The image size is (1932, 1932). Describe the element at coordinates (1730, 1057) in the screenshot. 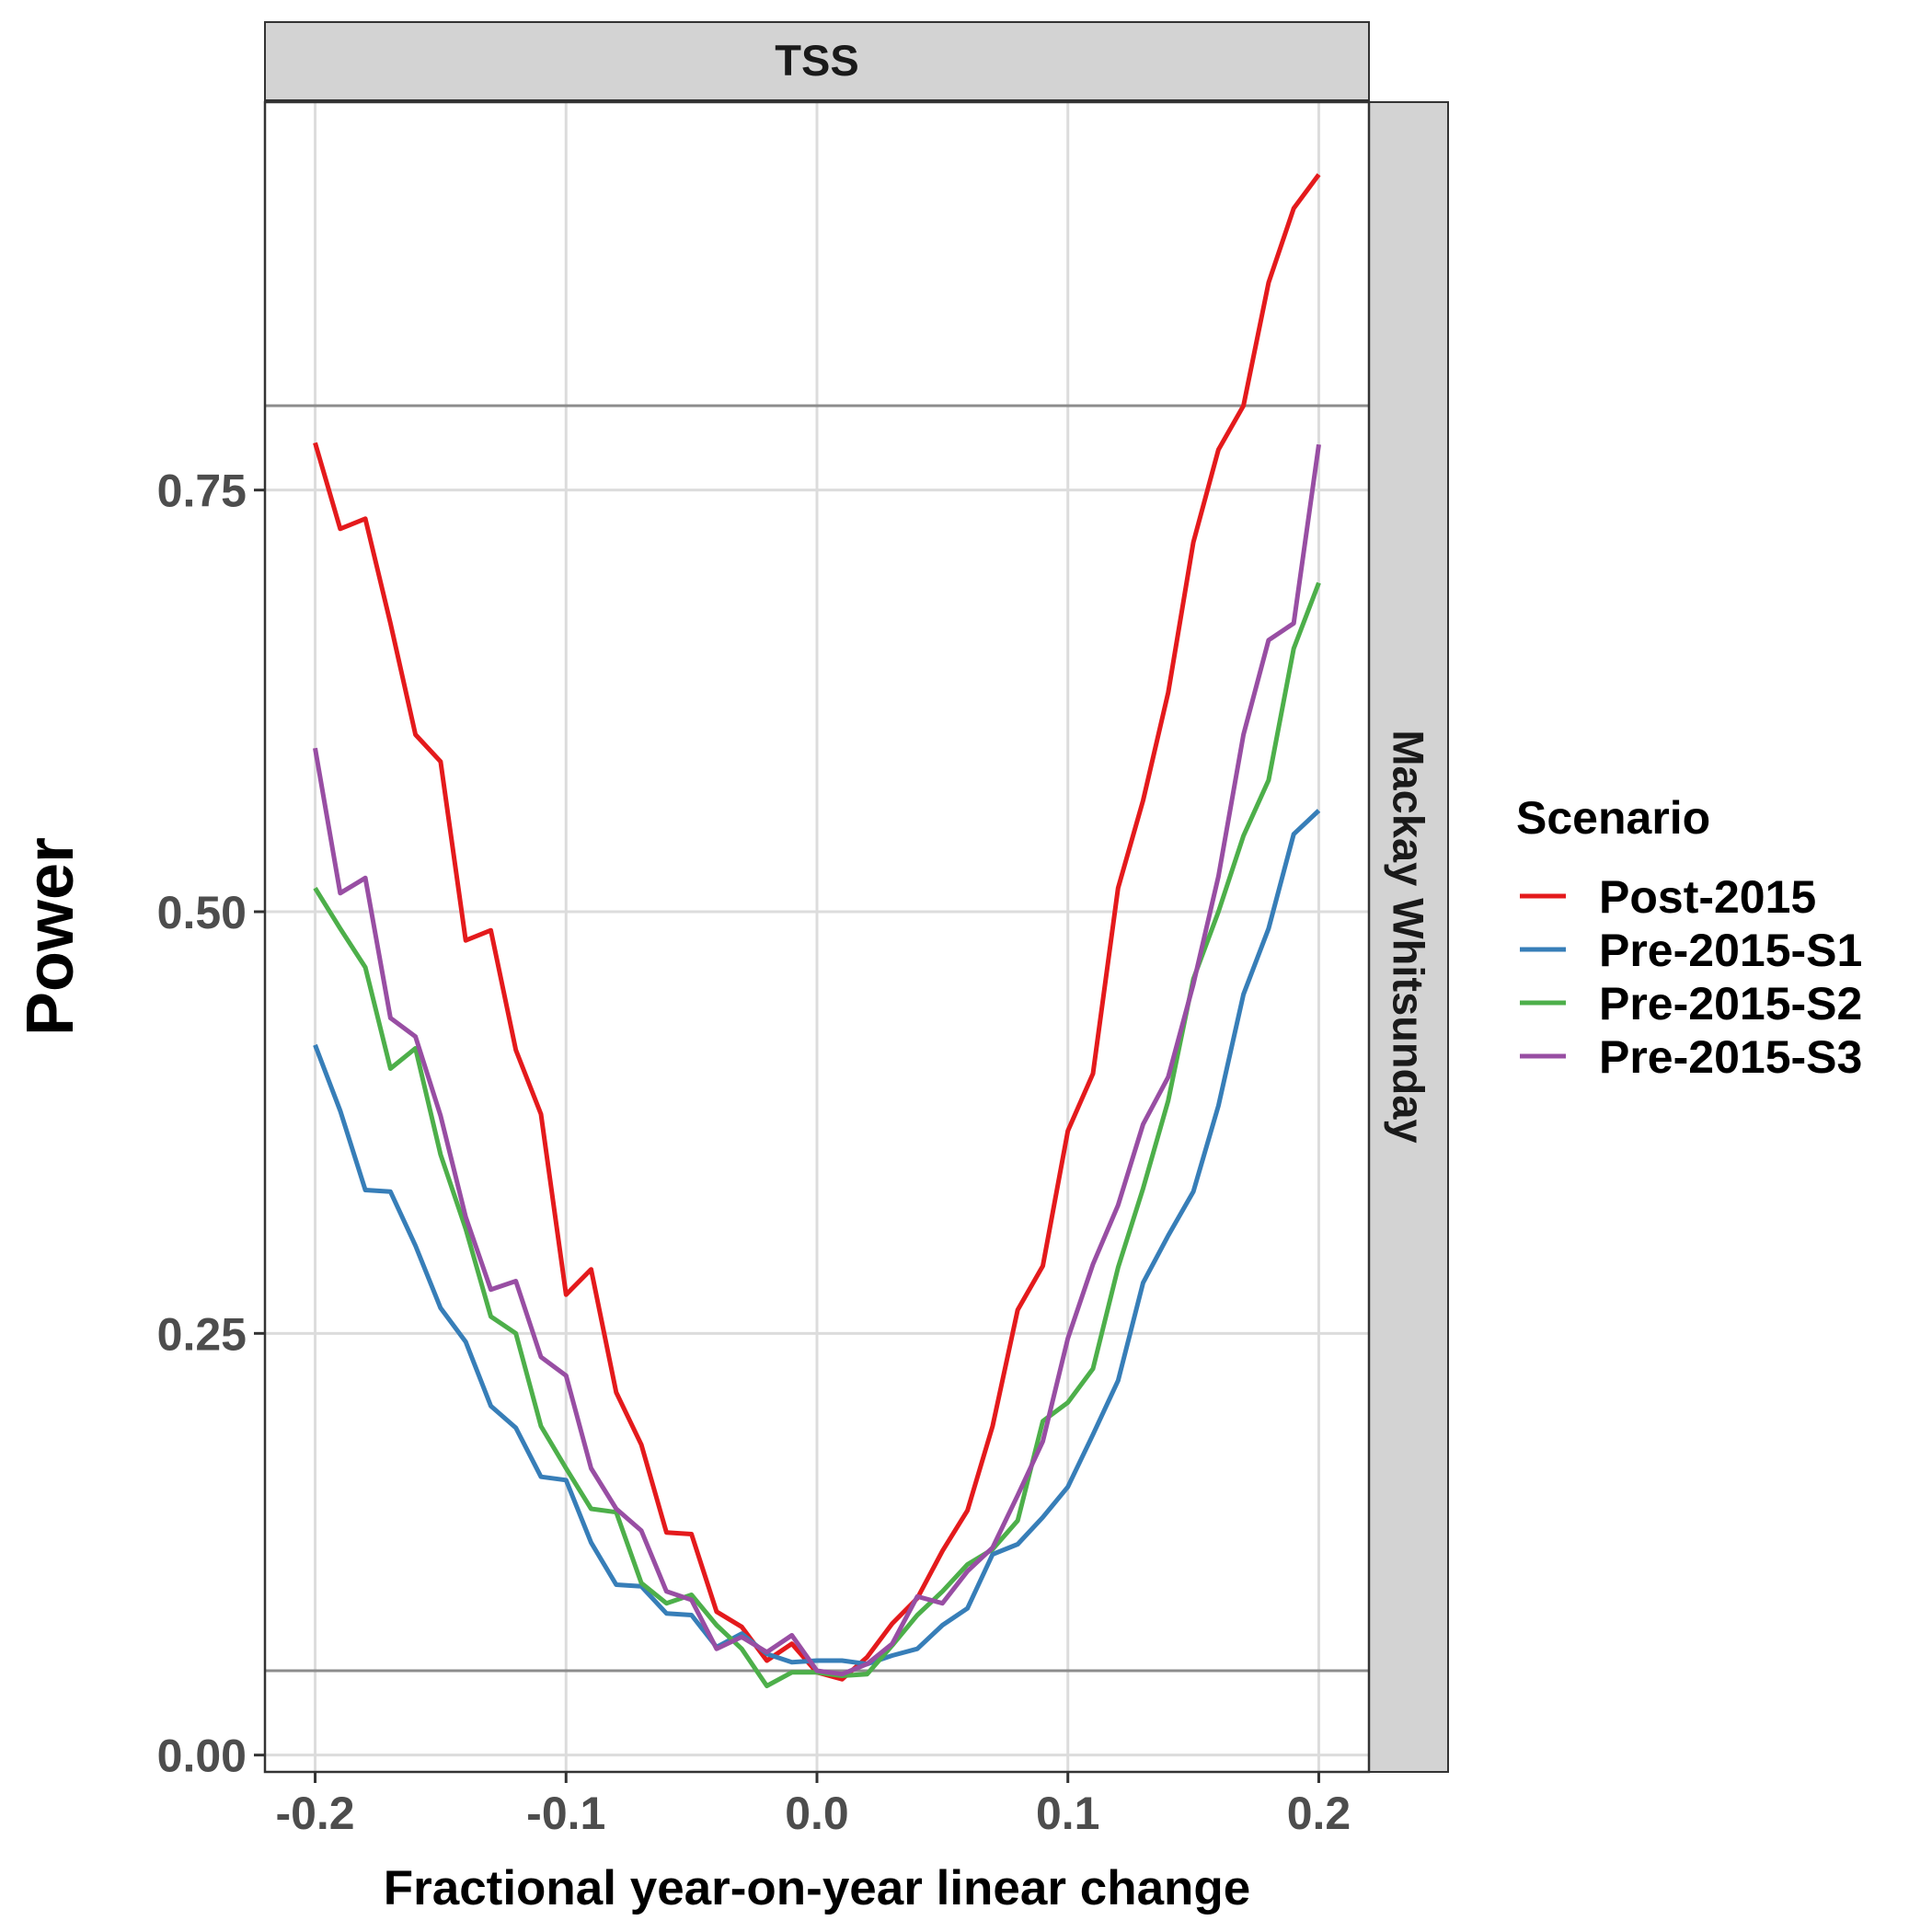

I see `legend-label-pre-2015-s3: Pre-2015-S3` at that location.